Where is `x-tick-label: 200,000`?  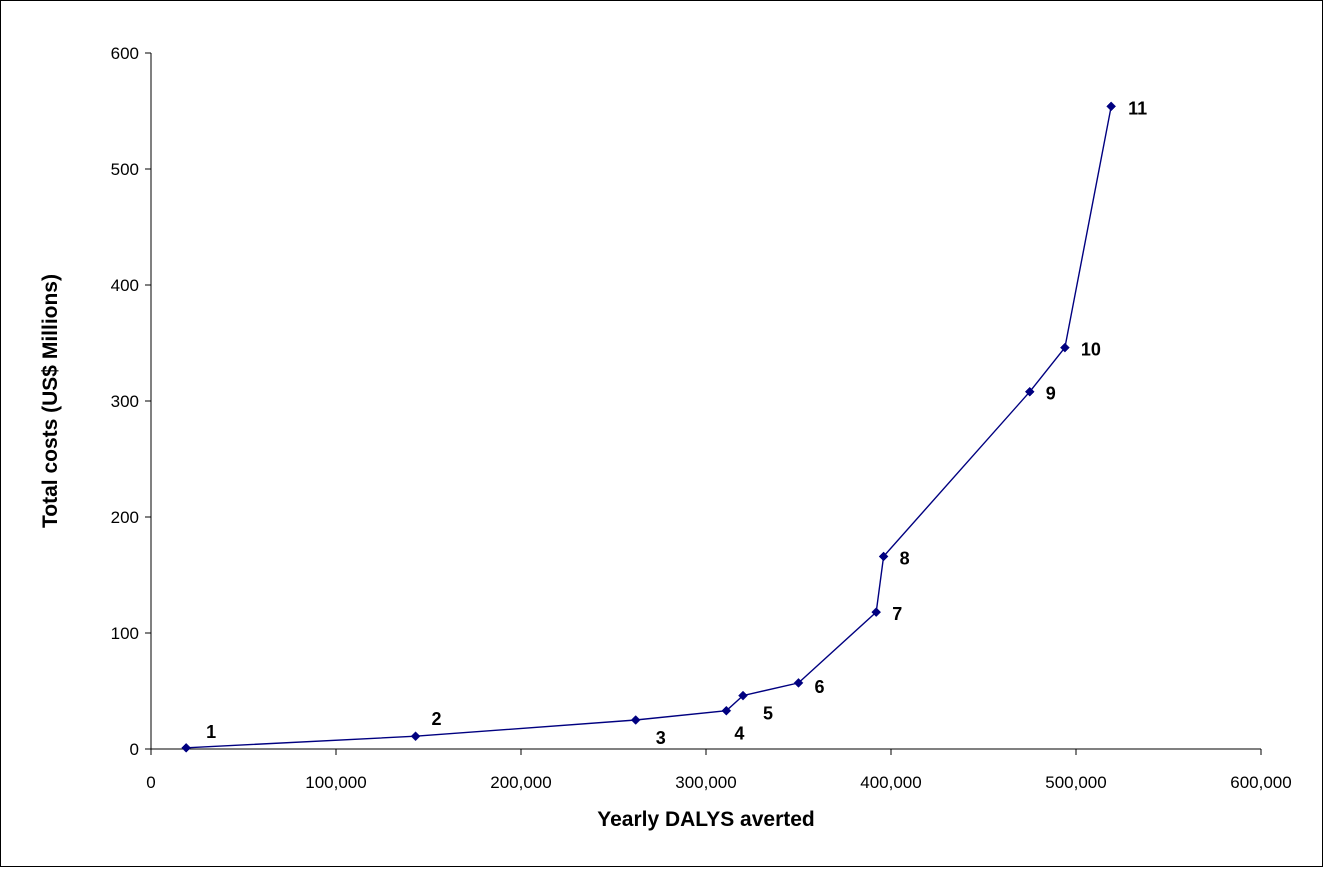
x-tick-label: 200,000 is located at coordinates (520, 782).